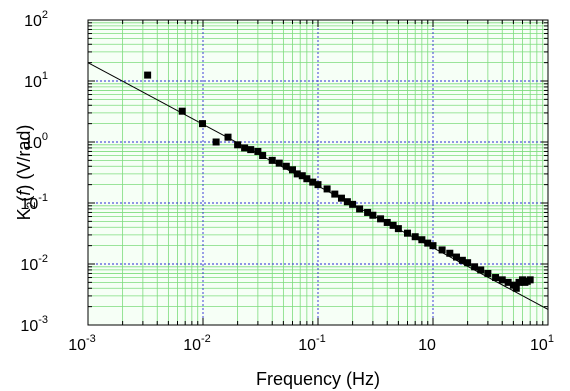 This screenshot has width=570, height=391. I want to click on x-tick-labels: 10⁻³ 10⁻² 10⁻¹ 10 10¹, so click(311, 343).